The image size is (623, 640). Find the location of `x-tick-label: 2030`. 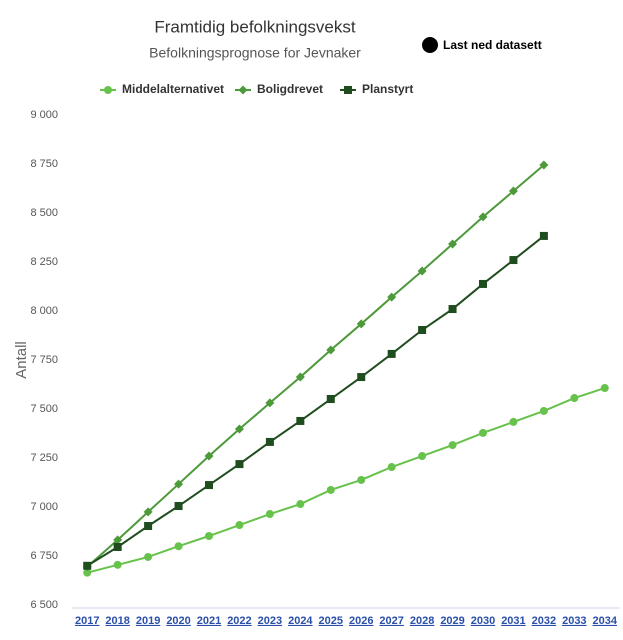

x-tick-label: 2030 is located at coordinates (483, 621).